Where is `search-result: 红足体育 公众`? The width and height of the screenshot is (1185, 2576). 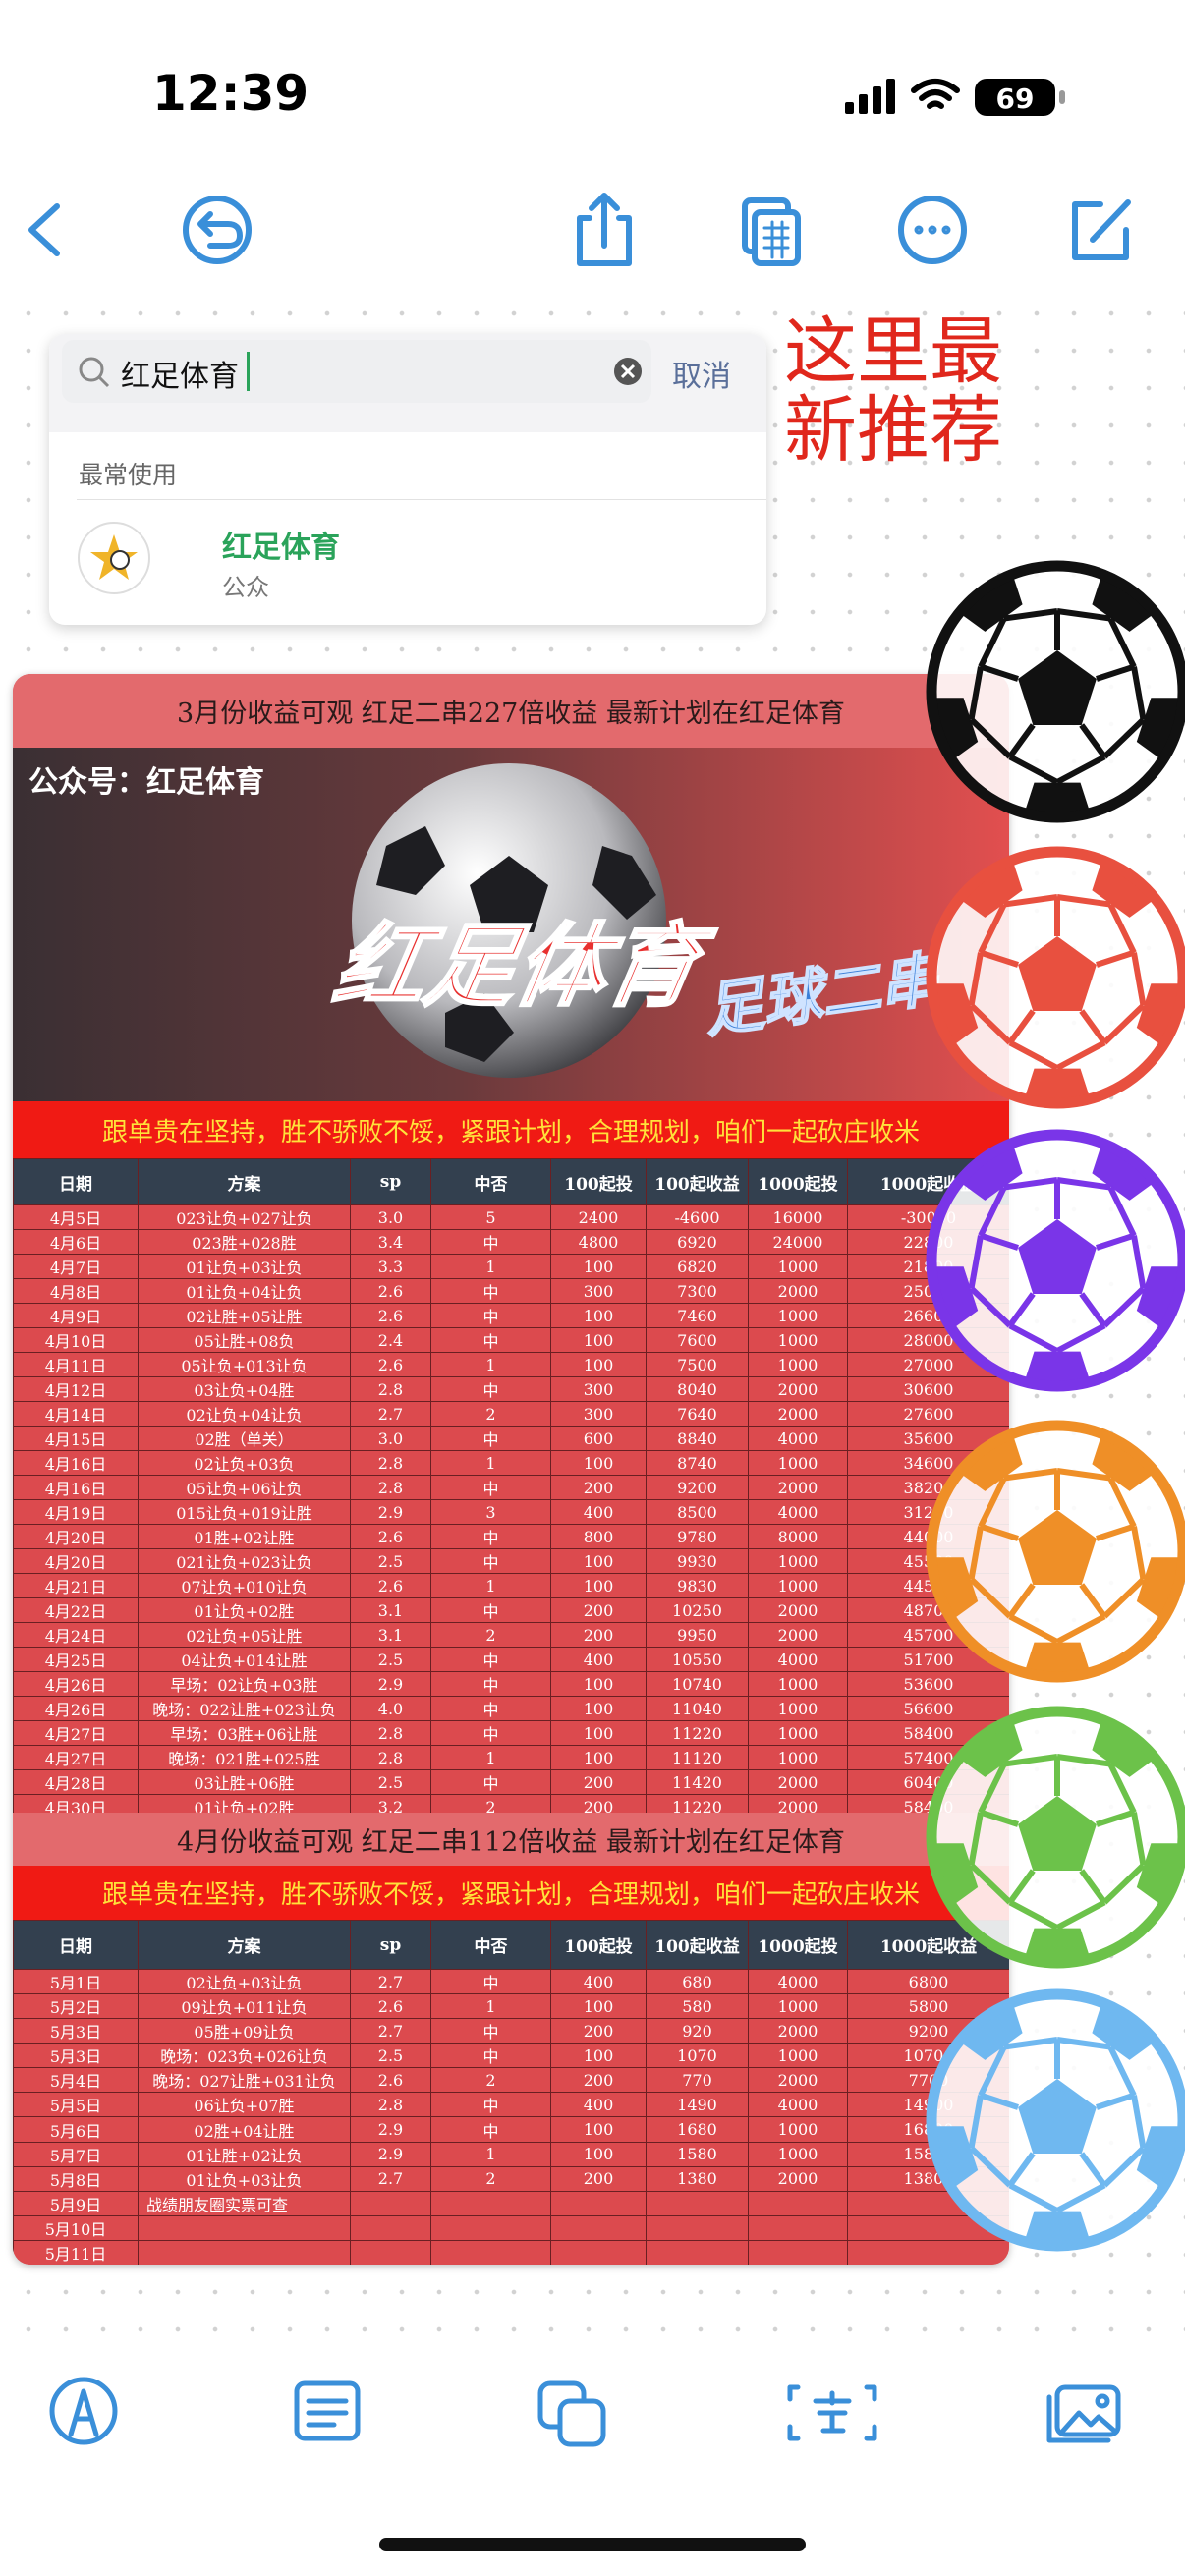
search-result: 红足体育 公众 is located at coordinates (408, 563).